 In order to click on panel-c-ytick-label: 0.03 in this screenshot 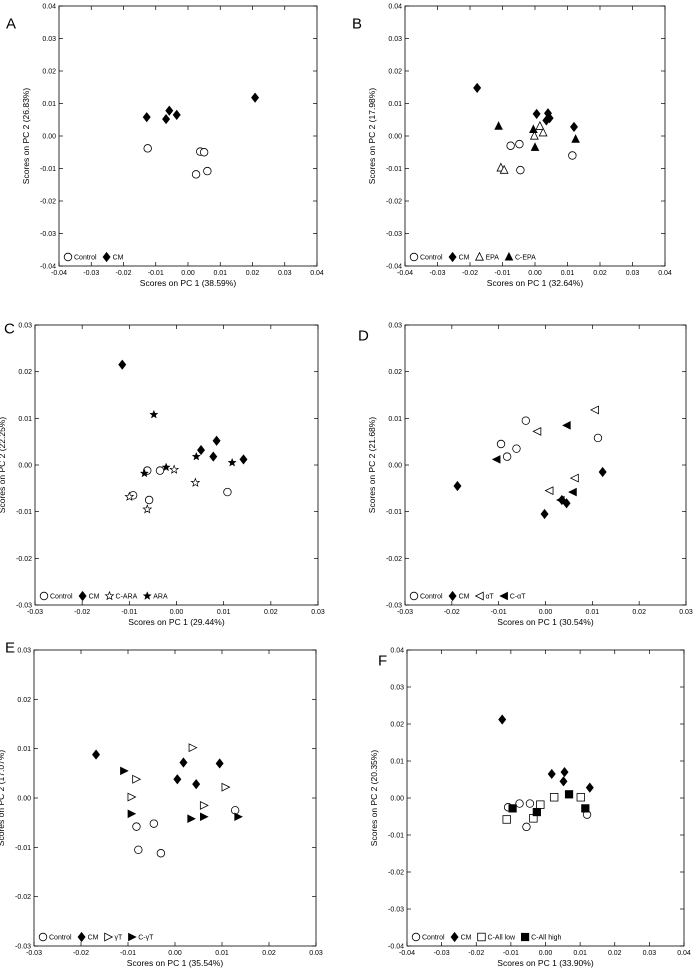, I will do `click(25, 326)`.